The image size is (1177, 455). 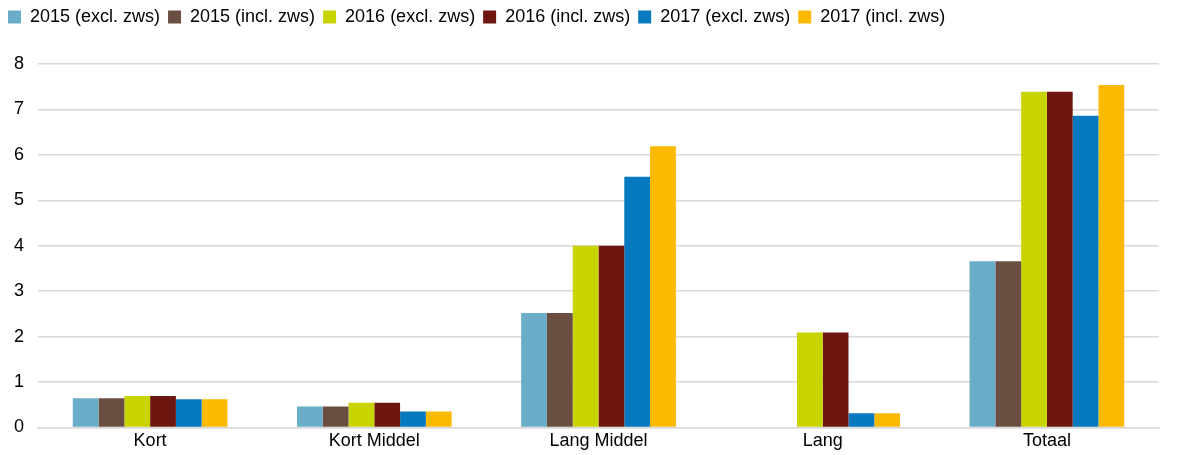 I want to click on y-tick-label: 3, so click(x=19, y=290).